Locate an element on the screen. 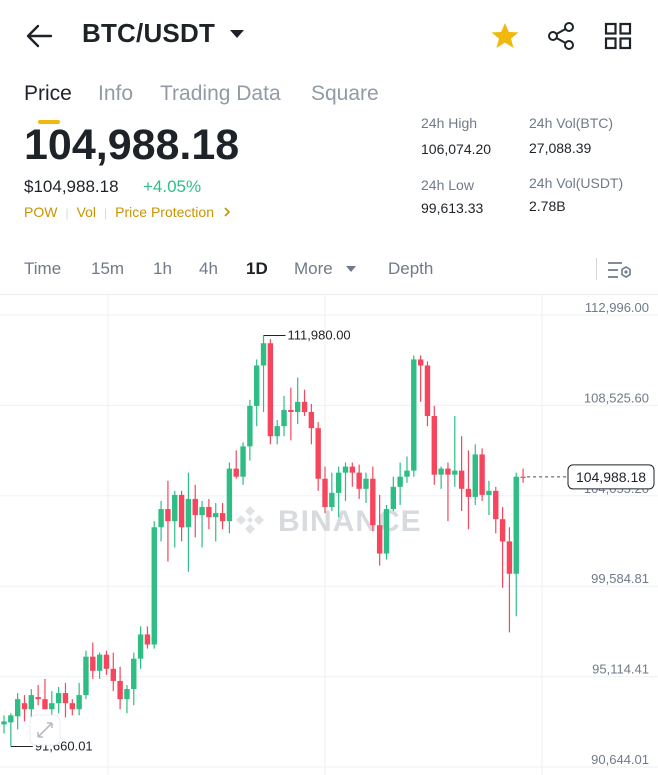 Image resolution: width=658 pixels, height=775 pixels. tag-row: POW | Vol | Price Protection is located at coordinates (128, 212).